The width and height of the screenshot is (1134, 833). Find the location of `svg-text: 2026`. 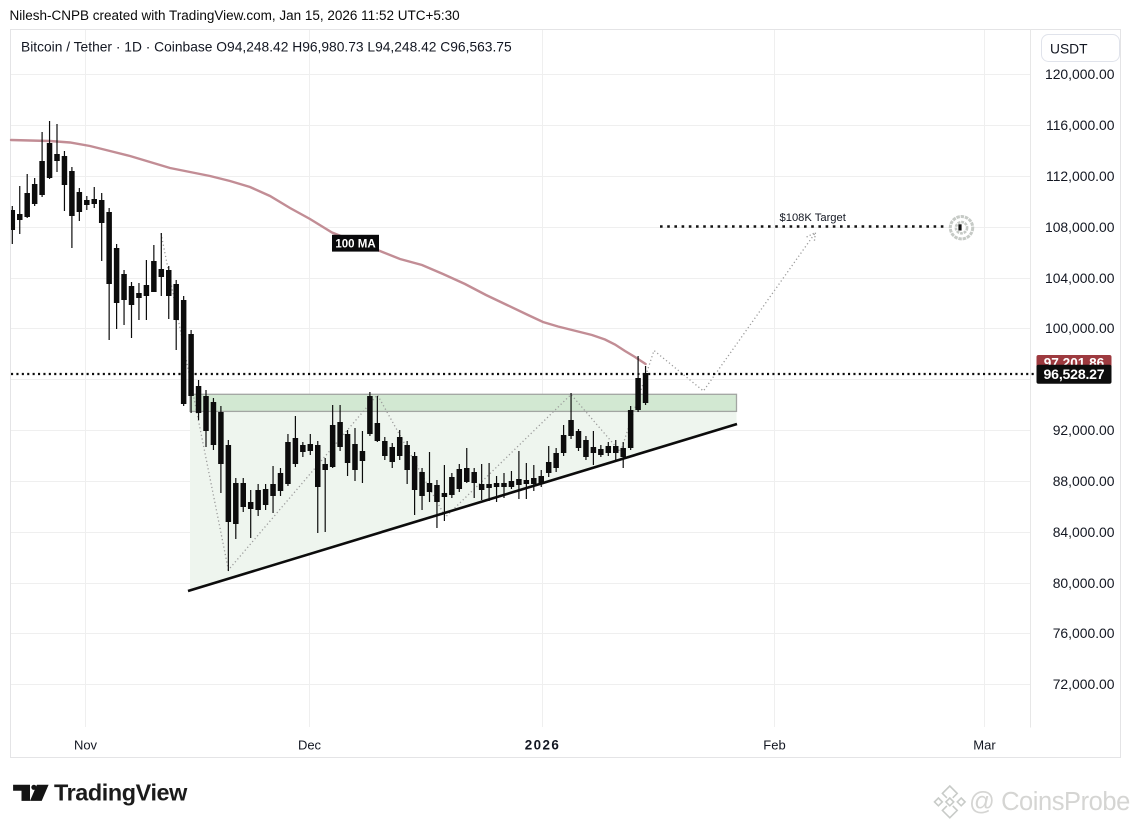

svg-text: 2026 is located at coordinates (542, 744).